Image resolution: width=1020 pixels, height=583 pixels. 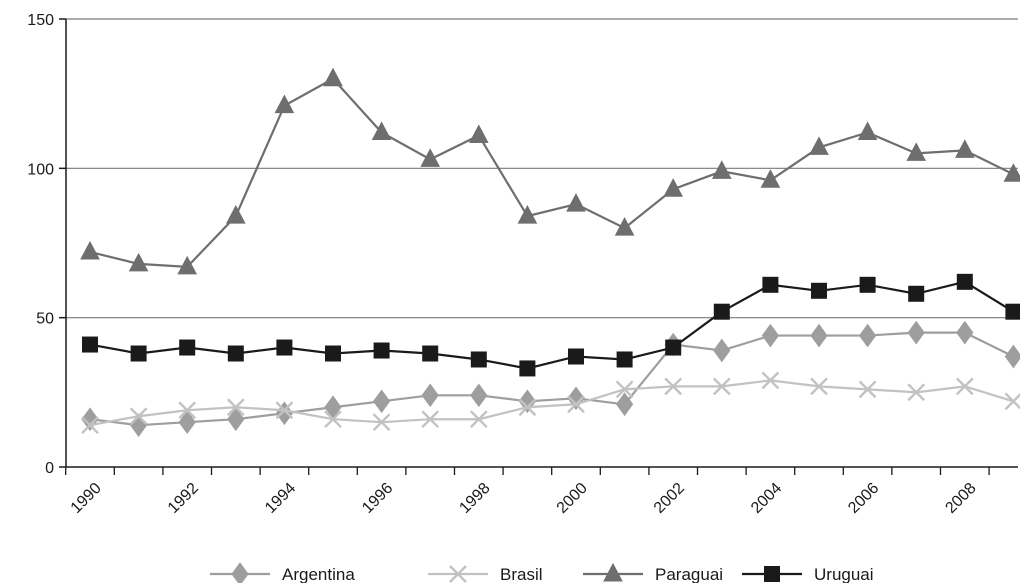 What do you see at coordinates (187, 265) in the screenshot?
I see `point-paraguai-1992` at bounding box center [187, 265].